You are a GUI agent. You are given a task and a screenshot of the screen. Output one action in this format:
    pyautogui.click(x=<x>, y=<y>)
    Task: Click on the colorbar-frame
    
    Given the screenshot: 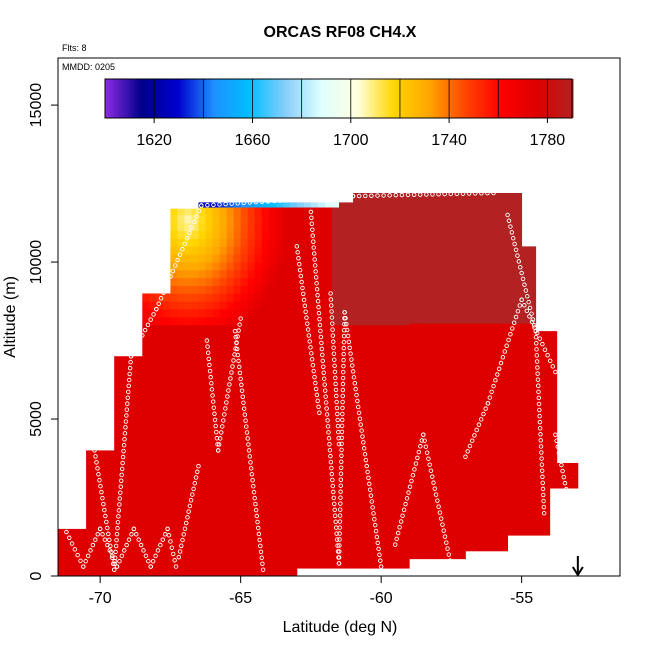 What is the action you would take?
    pyautogui.click(x=338, y=98)
    